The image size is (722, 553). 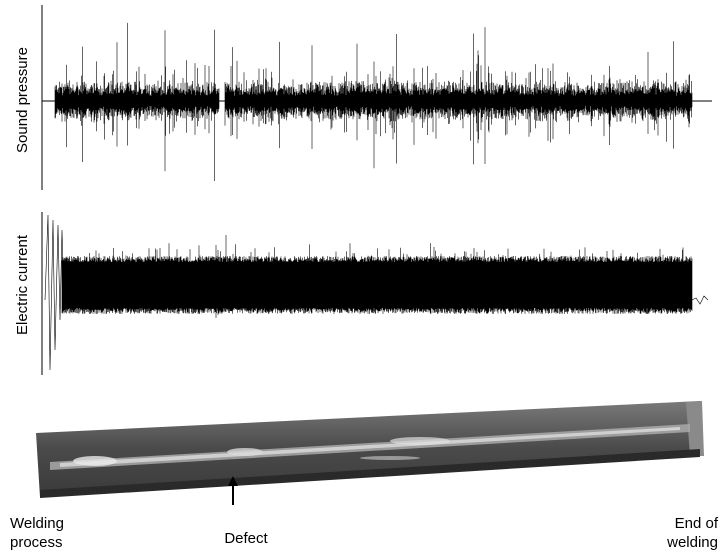 What do you see at coordinates (36, 542) in the screenshot?
I see `start-label: process` at bounding box center [36, 542].